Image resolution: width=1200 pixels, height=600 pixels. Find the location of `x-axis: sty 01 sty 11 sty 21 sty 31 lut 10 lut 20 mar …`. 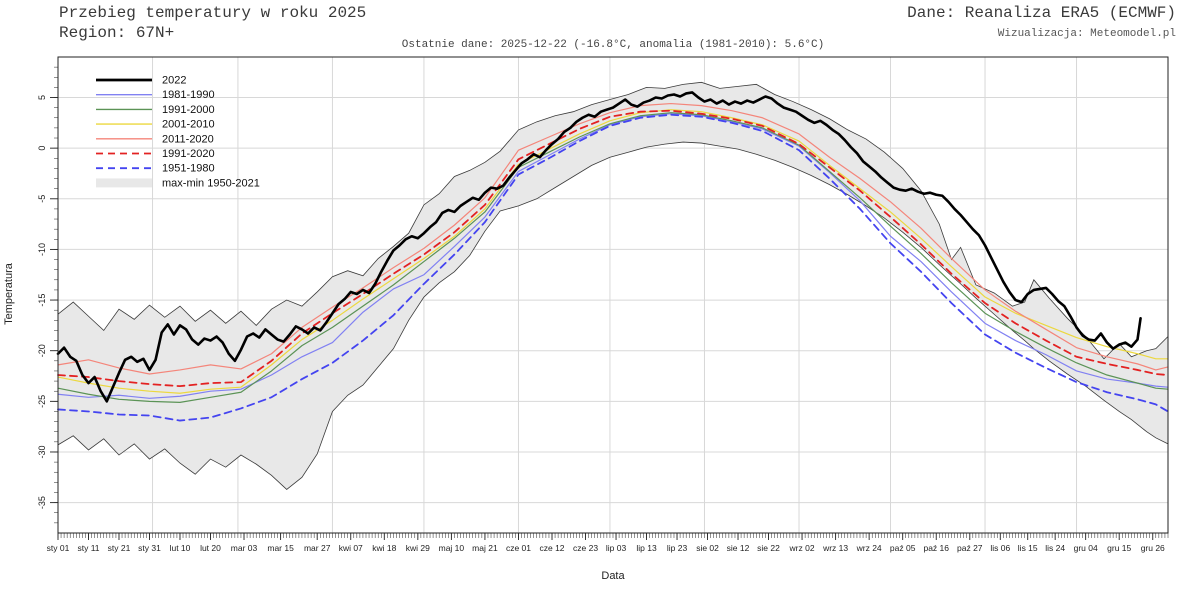

x-axis: sty 01 sty 11 sty 21 sty 31 lut 10 lut 20 mar … is located at coordinates (608, 543).